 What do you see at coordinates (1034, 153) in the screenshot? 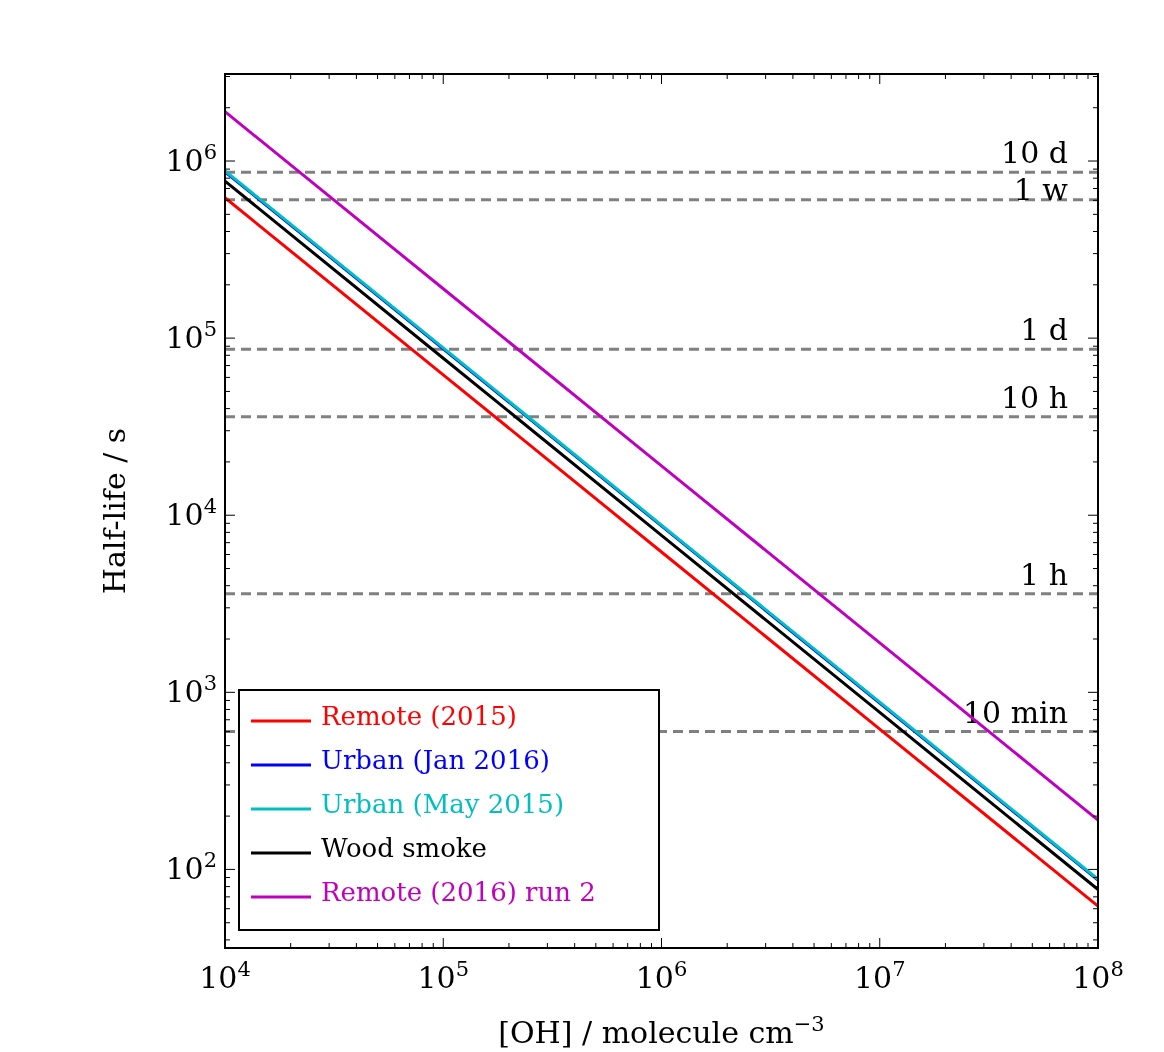
I see `ref-line-label: 10 d` at bounding box center [1034, 153].